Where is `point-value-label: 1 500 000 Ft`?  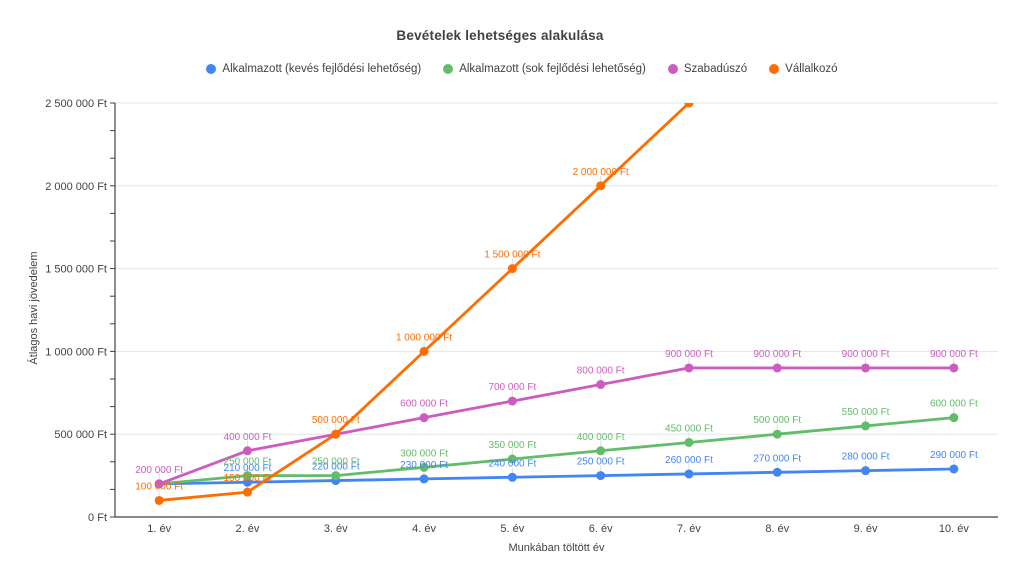
point-value-label: 1 500 000 Ft is located at coordinates (512, 255).